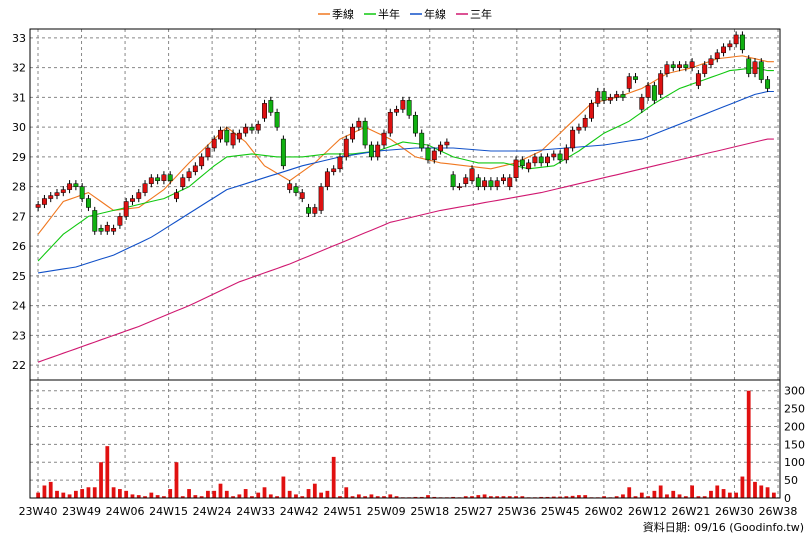 The width and height of the screenshot is (808, 540). I want to click on volume-tick-label: 150, so click(794, 444).